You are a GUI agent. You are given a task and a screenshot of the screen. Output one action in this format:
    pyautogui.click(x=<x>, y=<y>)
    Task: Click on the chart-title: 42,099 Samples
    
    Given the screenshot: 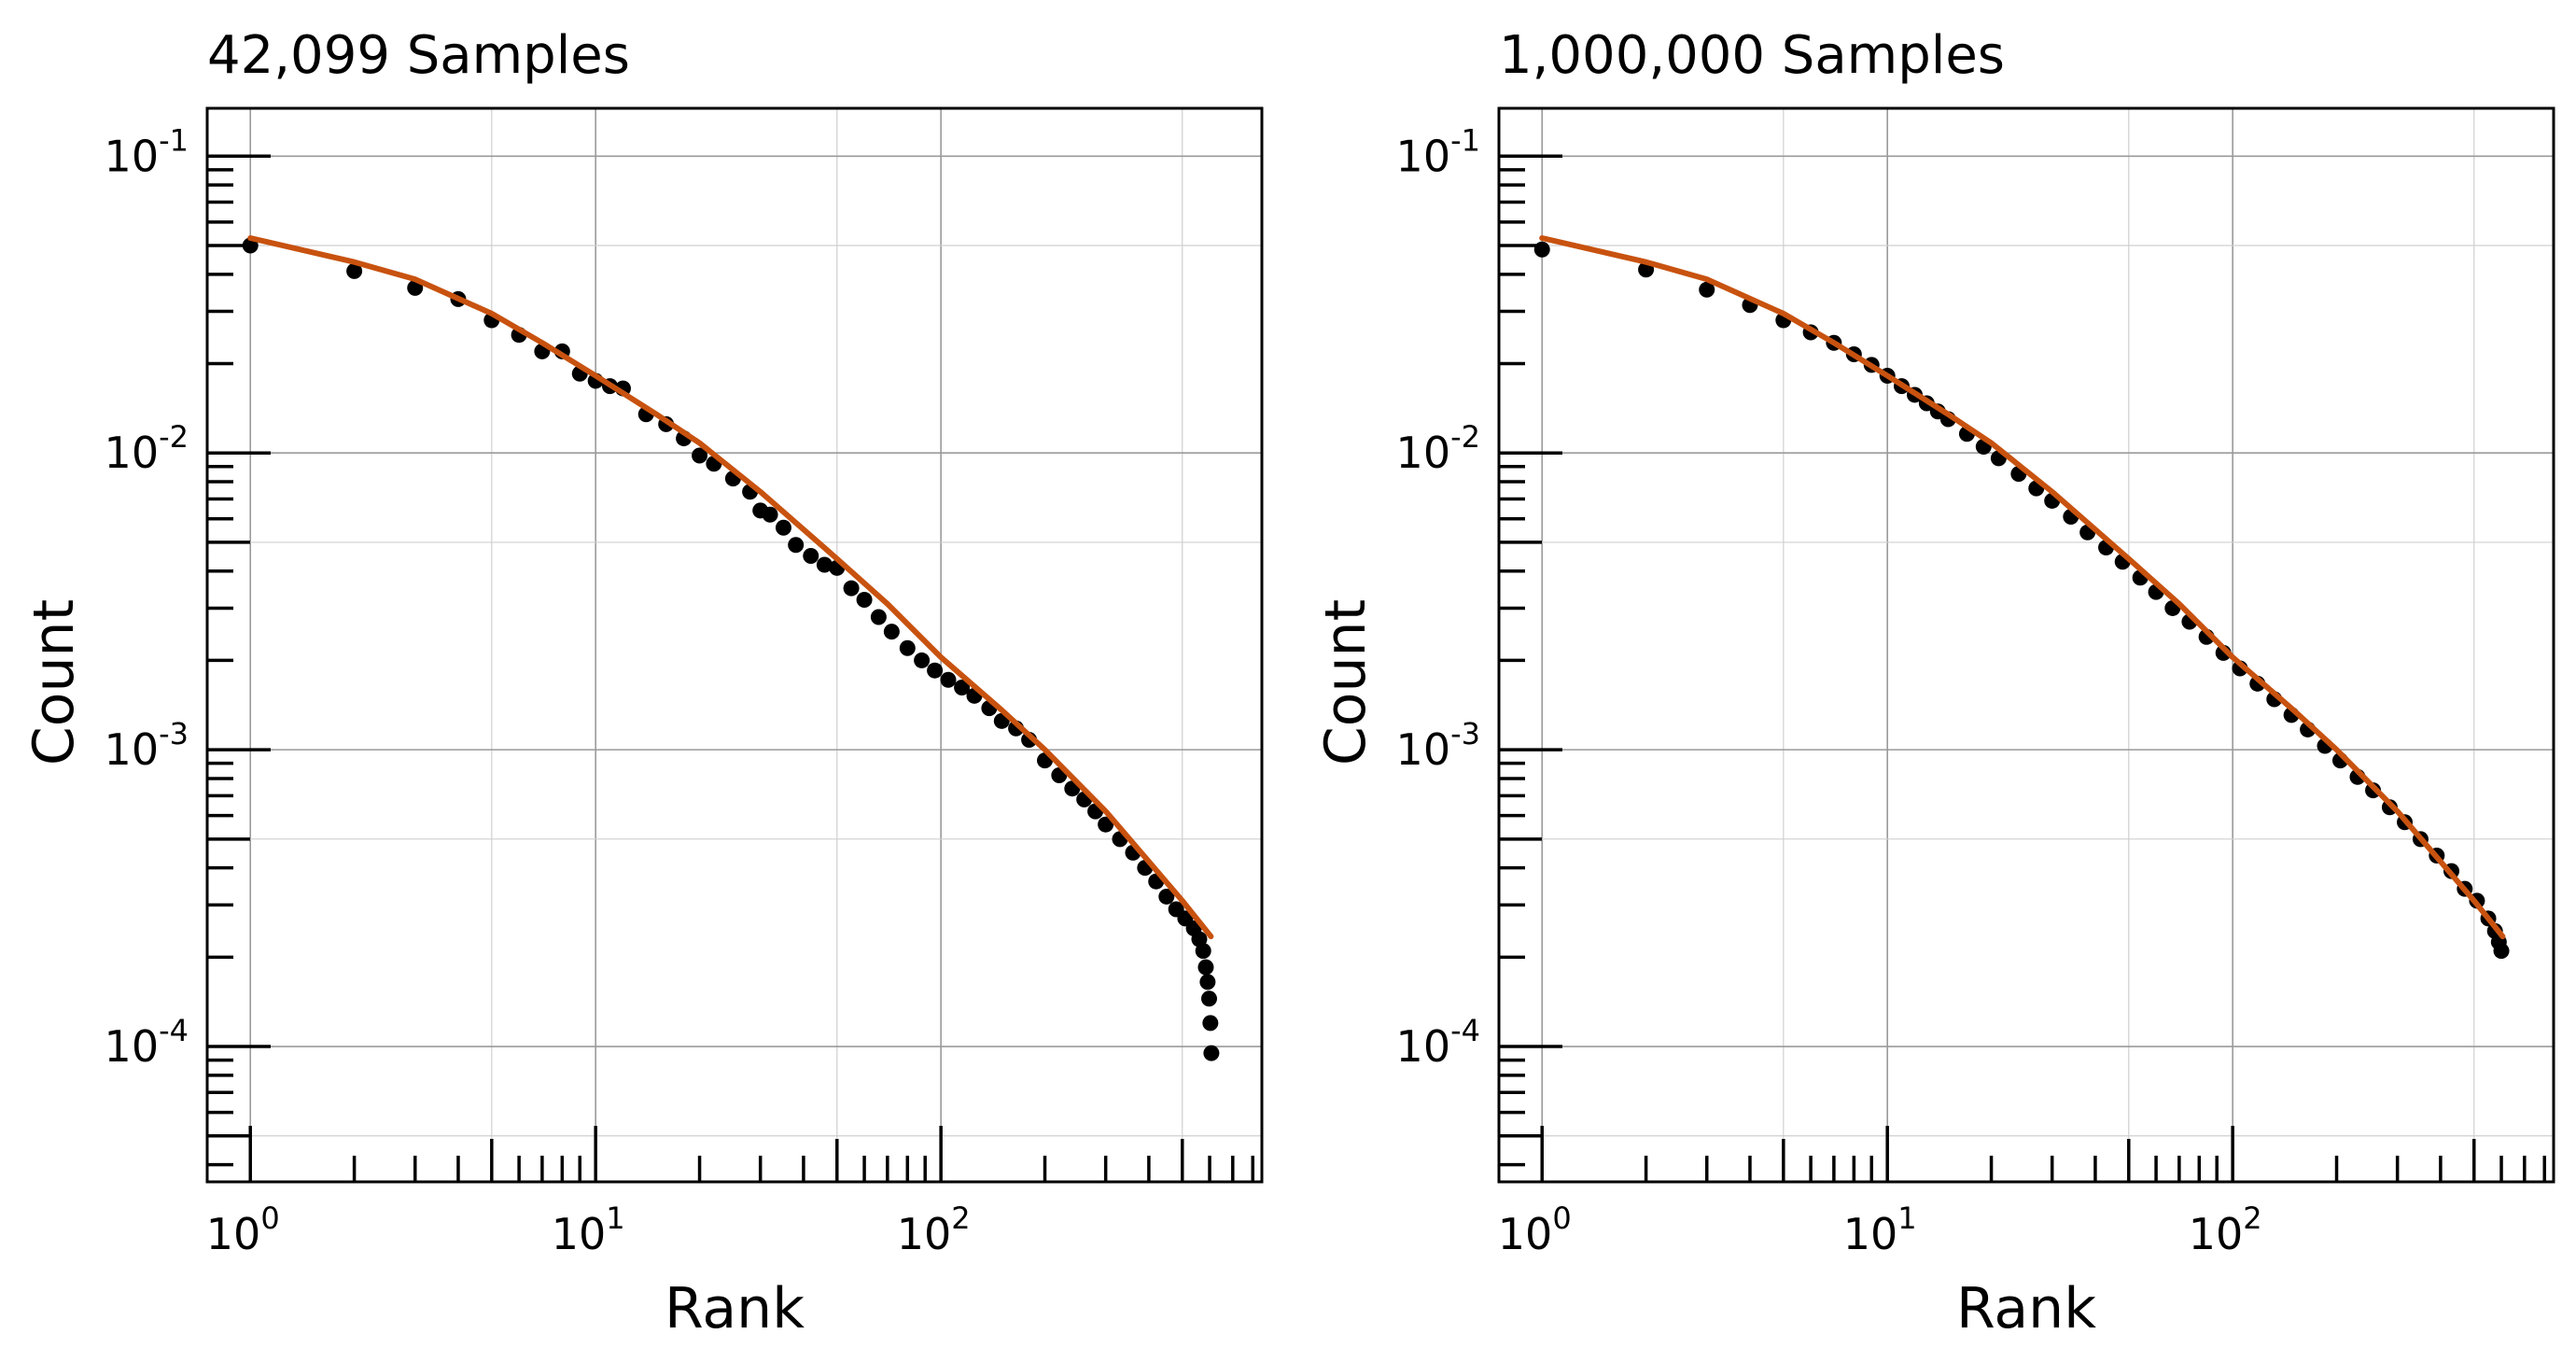 What is the action you would take?
    pyautogui.click(x=418, y=55)
    